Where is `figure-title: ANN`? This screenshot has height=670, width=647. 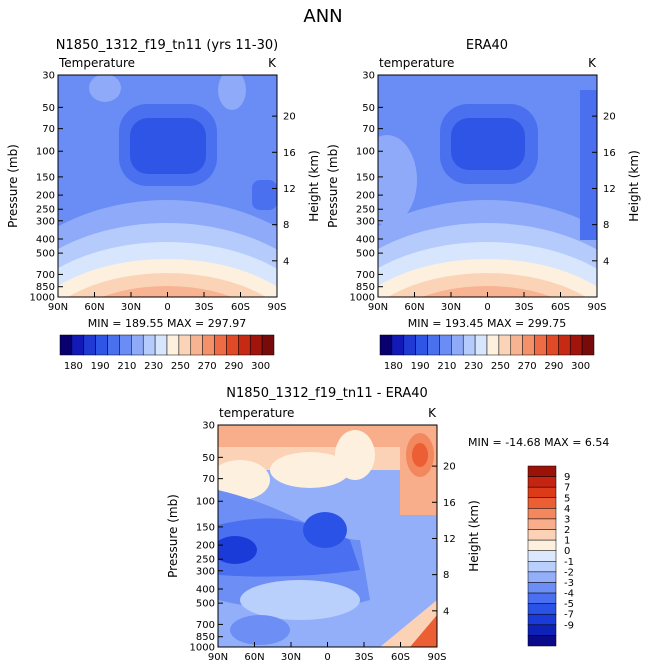 figure-title: ANN is located at coordinates (322, 16).